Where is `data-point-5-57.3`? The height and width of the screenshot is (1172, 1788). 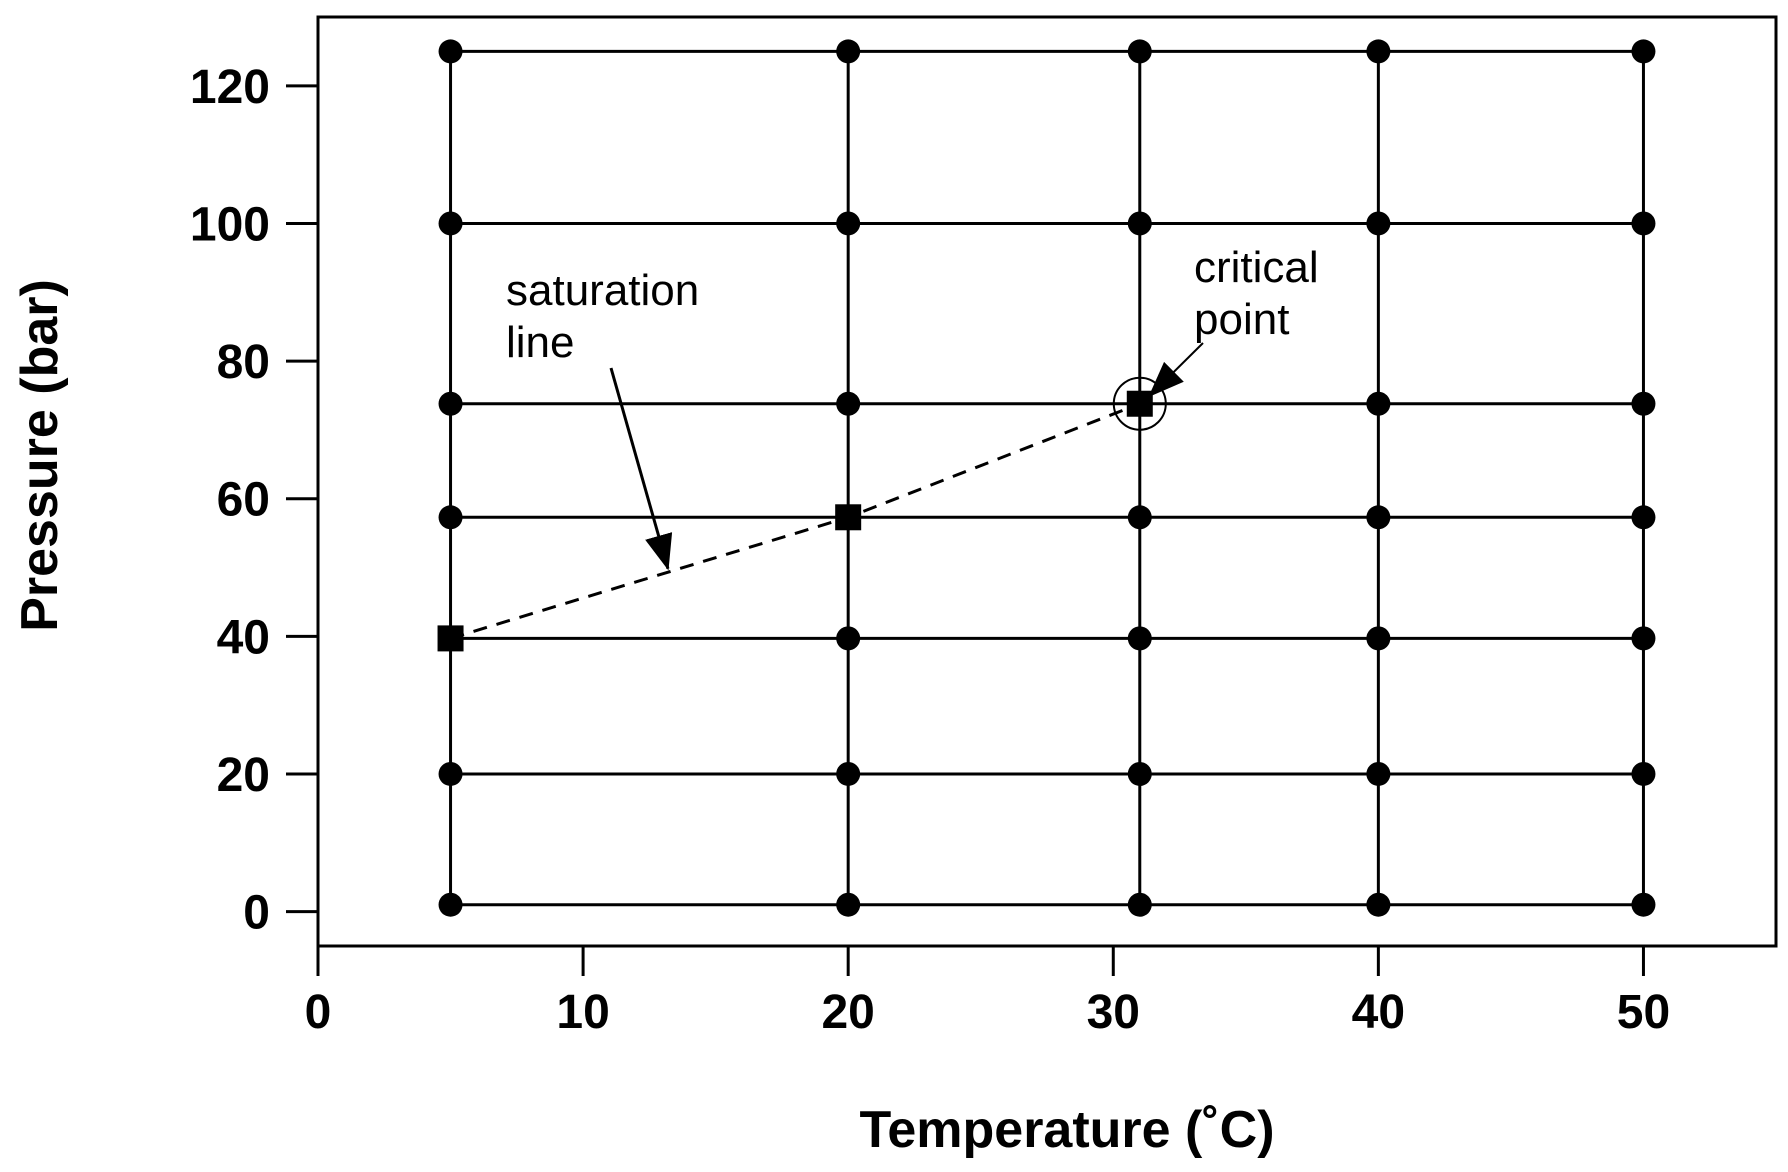 data-point-5-57.3 is located at coordinates (450, 517).